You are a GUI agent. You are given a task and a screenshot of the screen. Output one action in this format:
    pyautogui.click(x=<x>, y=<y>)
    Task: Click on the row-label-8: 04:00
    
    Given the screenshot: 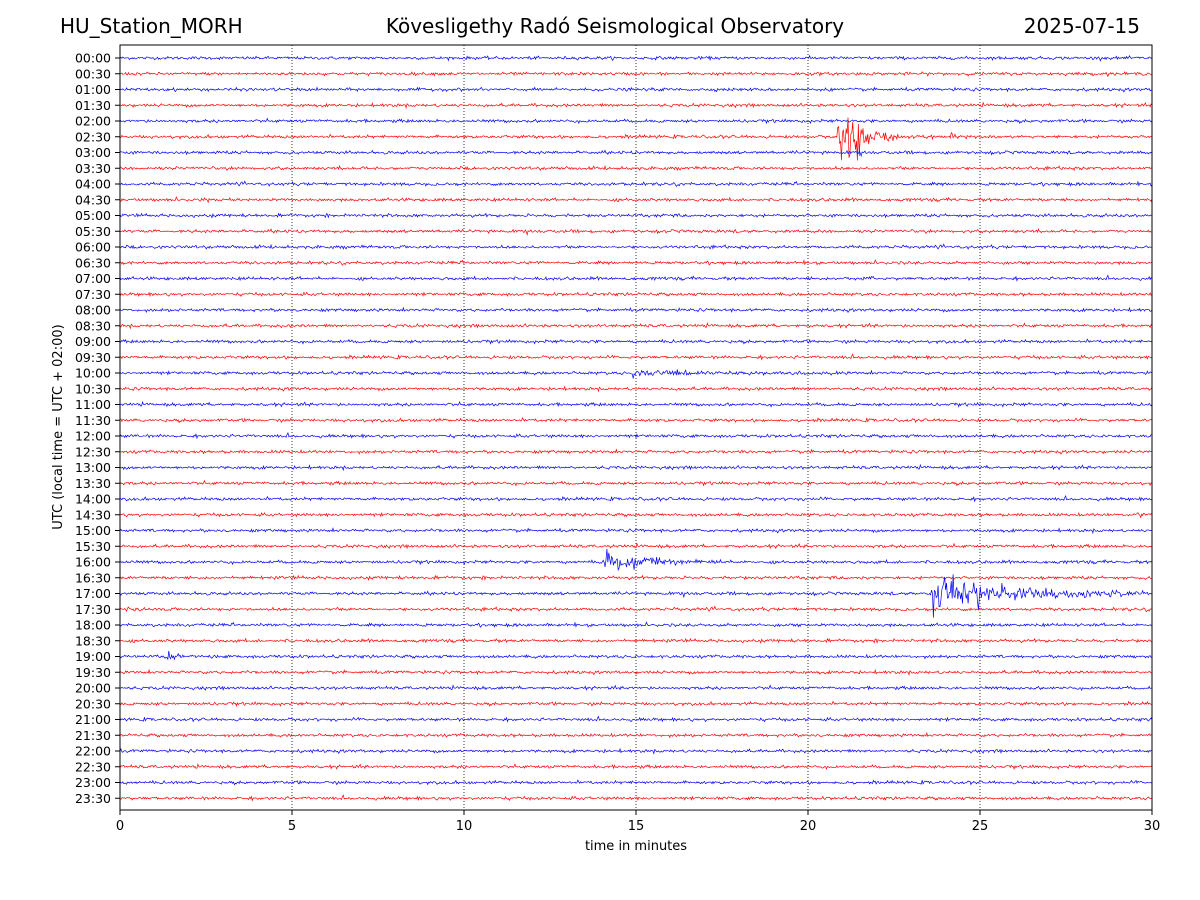 What is the action you would take?
    pyautogui.click(x=93, y=184)
    